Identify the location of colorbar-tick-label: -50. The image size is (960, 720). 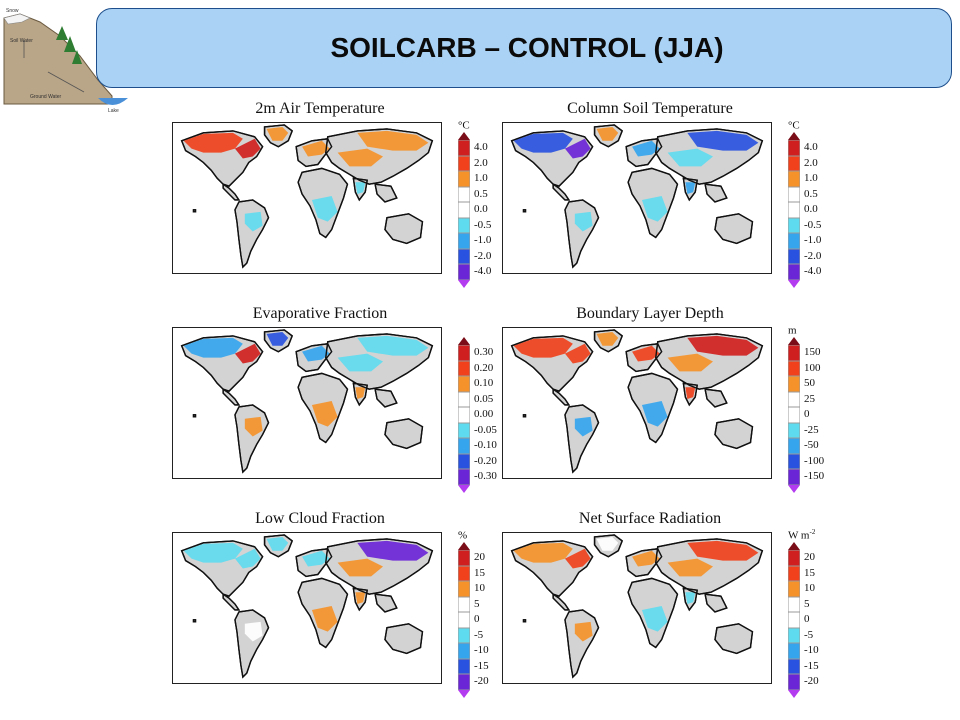
(811, 445).